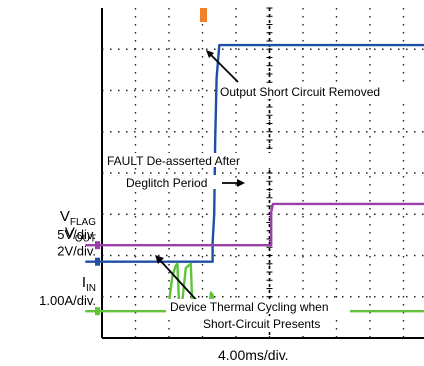 The width and height of the screenshot is (424, 366). What do you see at coordinates (97, 311) in the screenshot?
I see `channel-marker-iin` at bounding box center [97, 311].